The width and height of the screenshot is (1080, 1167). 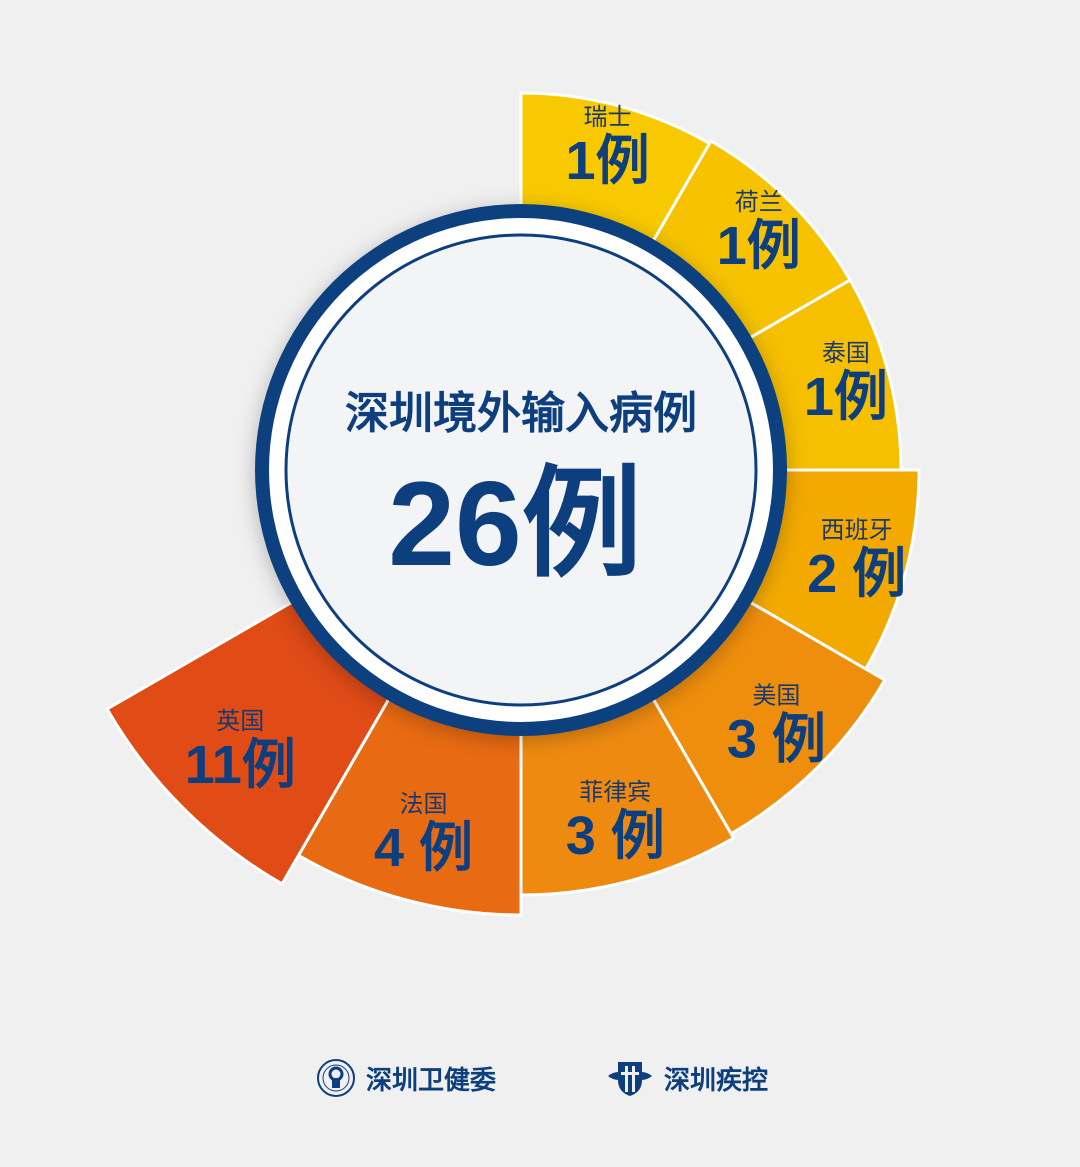 What do you see at coordinates (423, 848) in the screenshot?
I see `segment-value: 4 例` at bounding box center [423, 848].